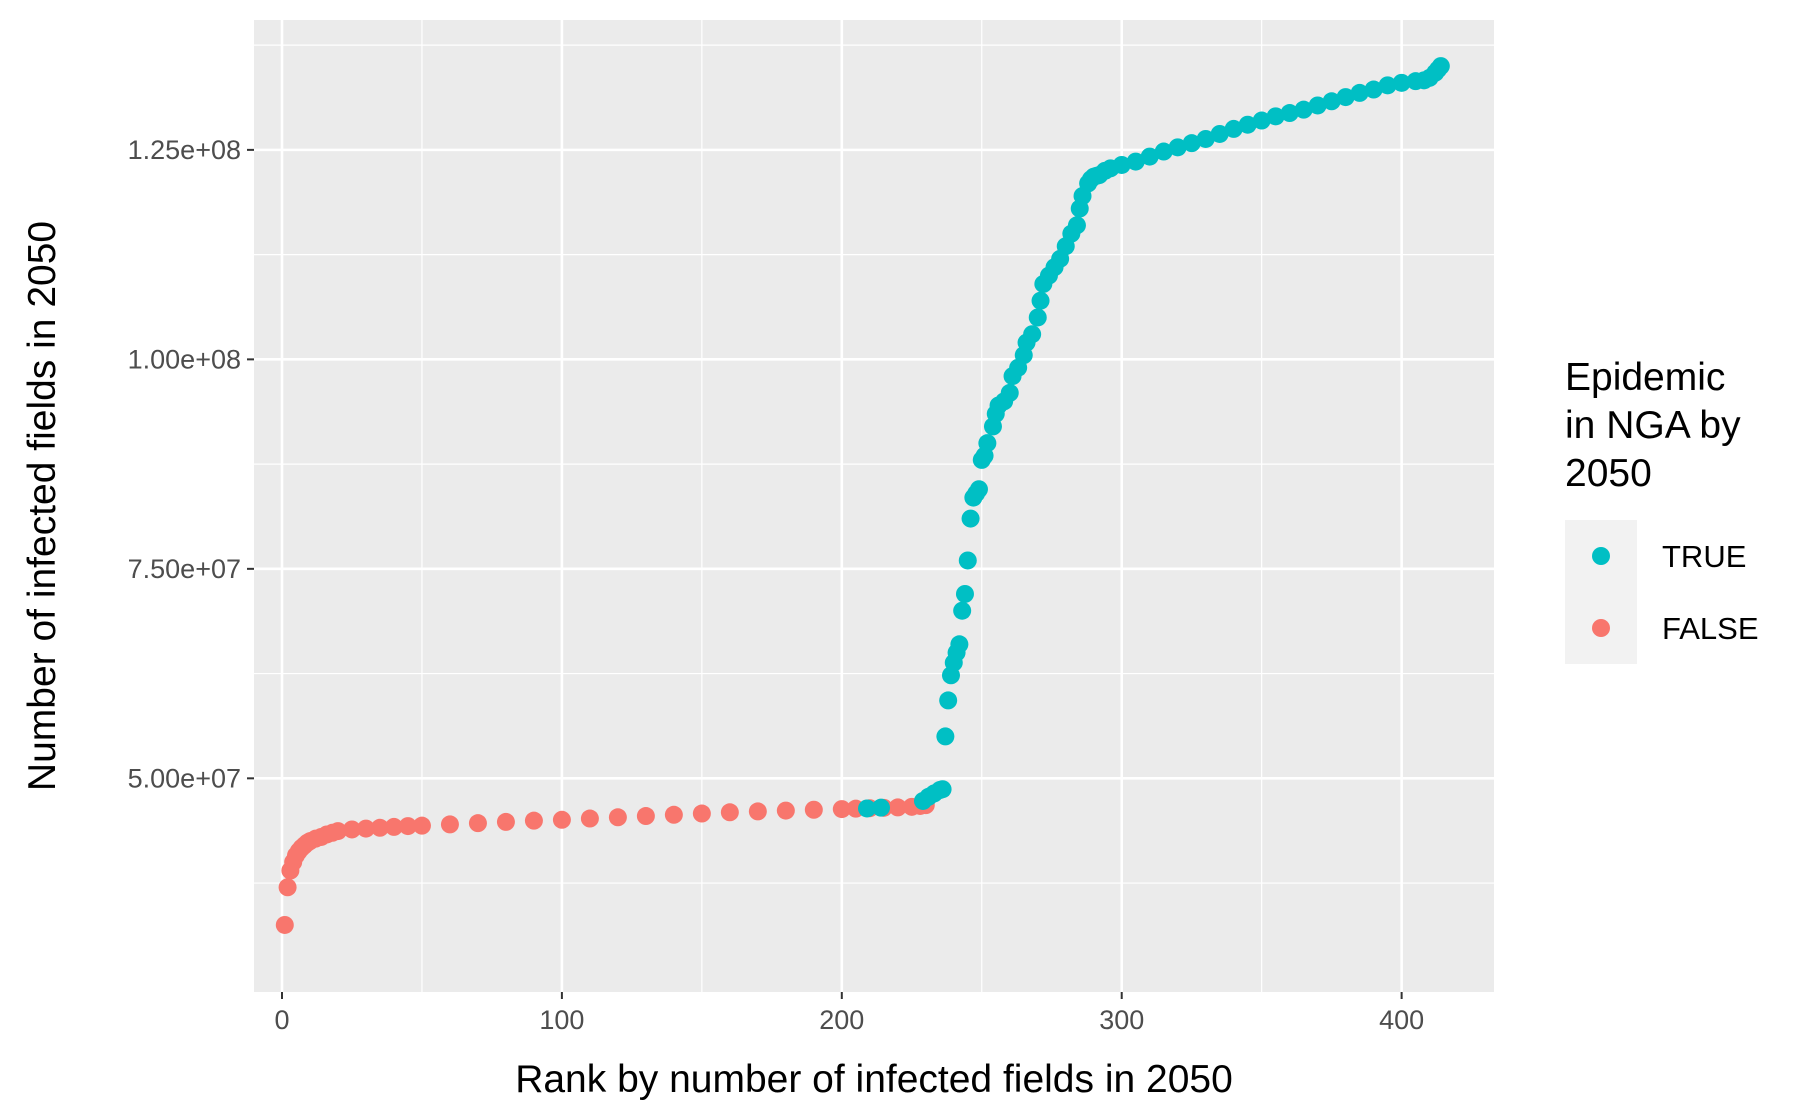 This screenshot has width=1800, height=1113. I want to click on x-tick-label: 200, so click(841, 1020).